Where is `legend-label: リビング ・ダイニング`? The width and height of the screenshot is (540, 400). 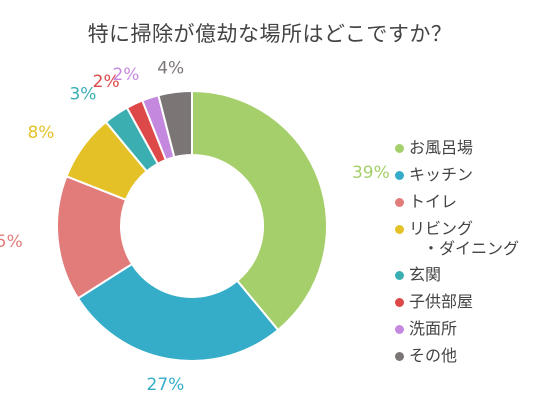 legend-label: リビング ・ダイニング is located at coordinates (464, 238).